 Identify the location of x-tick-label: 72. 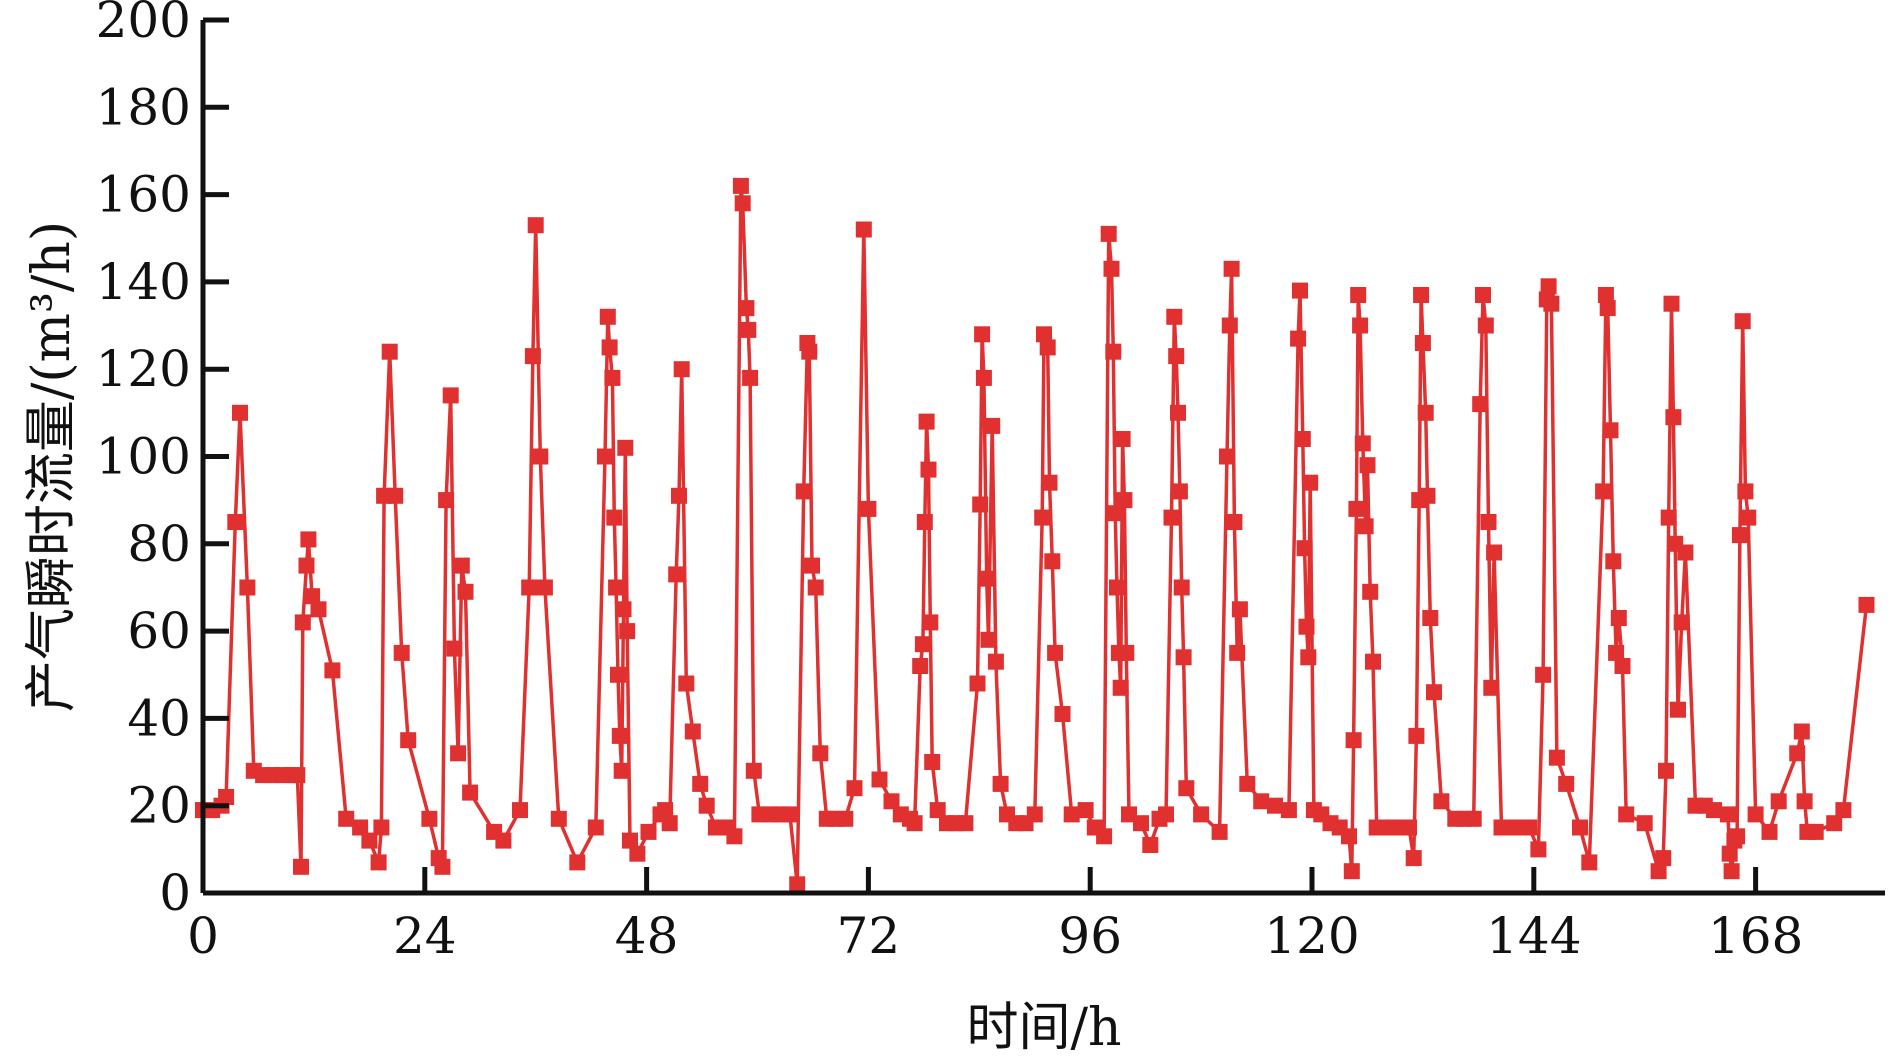
(869, 936).